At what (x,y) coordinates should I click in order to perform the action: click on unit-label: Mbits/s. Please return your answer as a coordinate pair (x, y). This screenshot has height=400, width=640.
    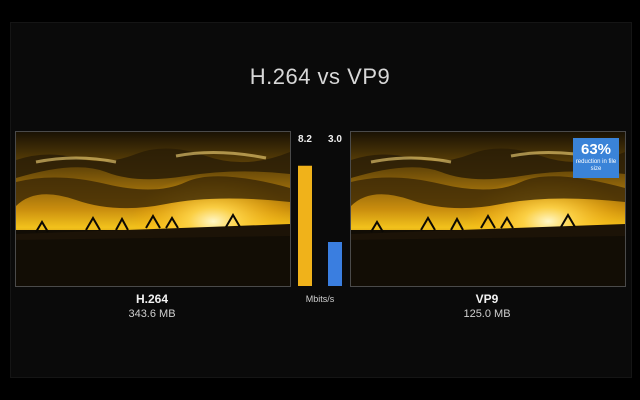
    Looking at the image, I should click on (320, 299).